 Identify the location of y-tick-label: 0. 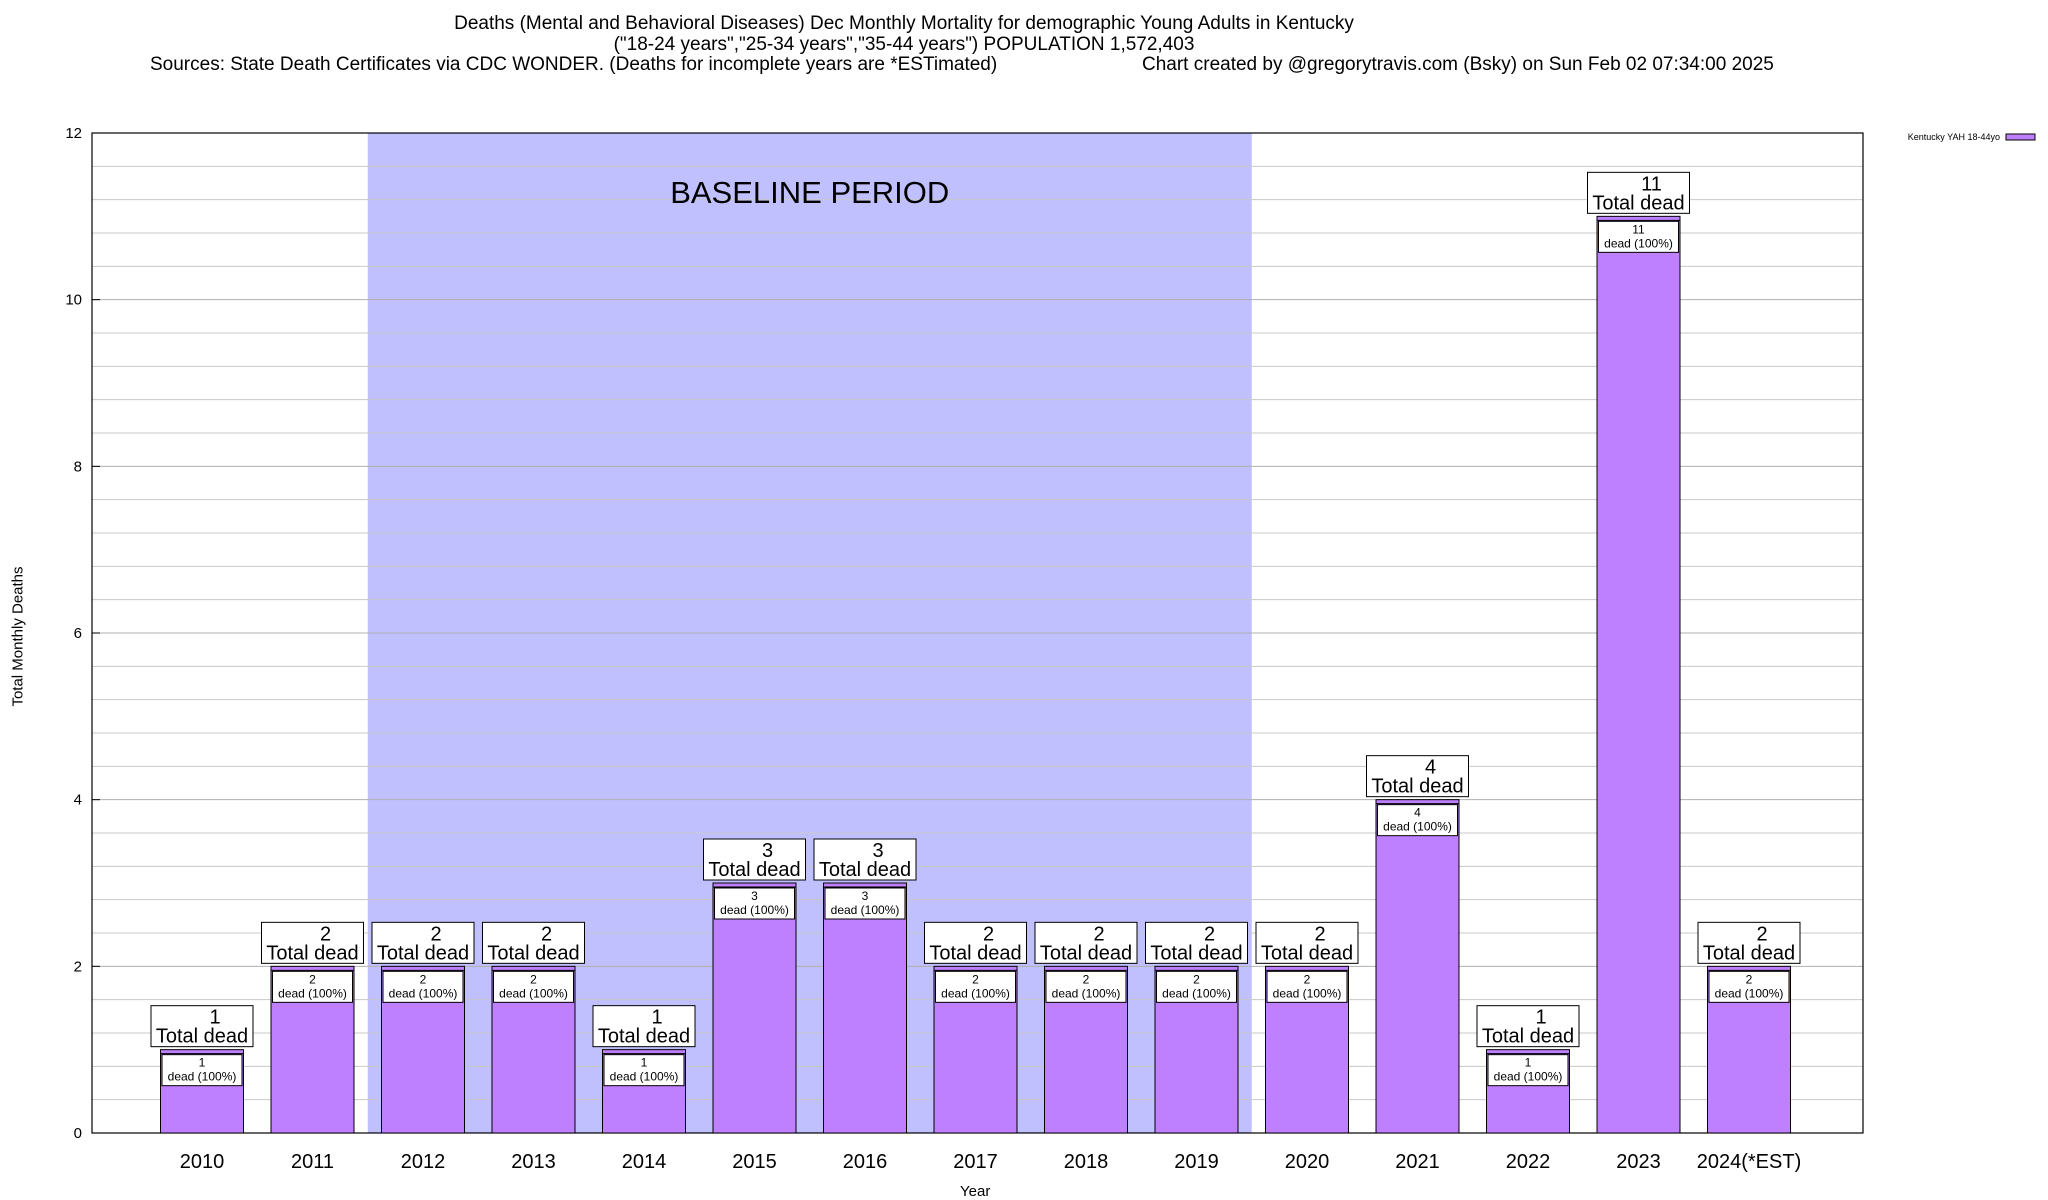
(78, 1133).